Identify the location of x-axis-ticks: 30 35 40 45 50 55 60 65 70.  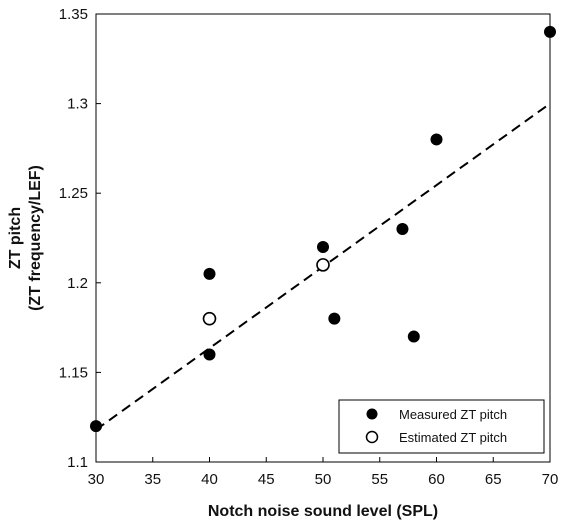
(323, 472).